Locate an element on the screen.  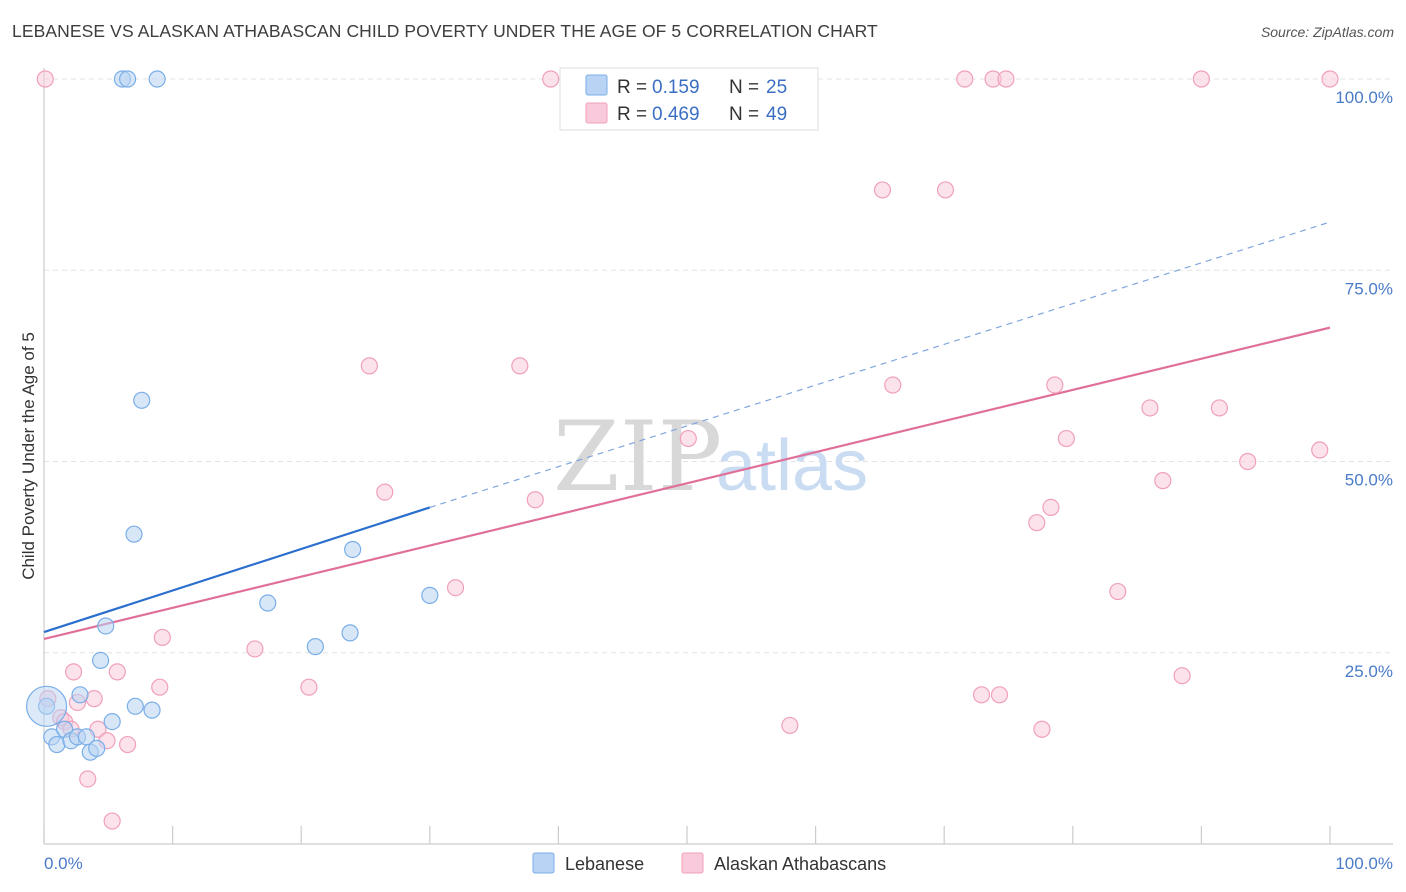
watermark: ZIP atlas is located at coordinates (710, 457).